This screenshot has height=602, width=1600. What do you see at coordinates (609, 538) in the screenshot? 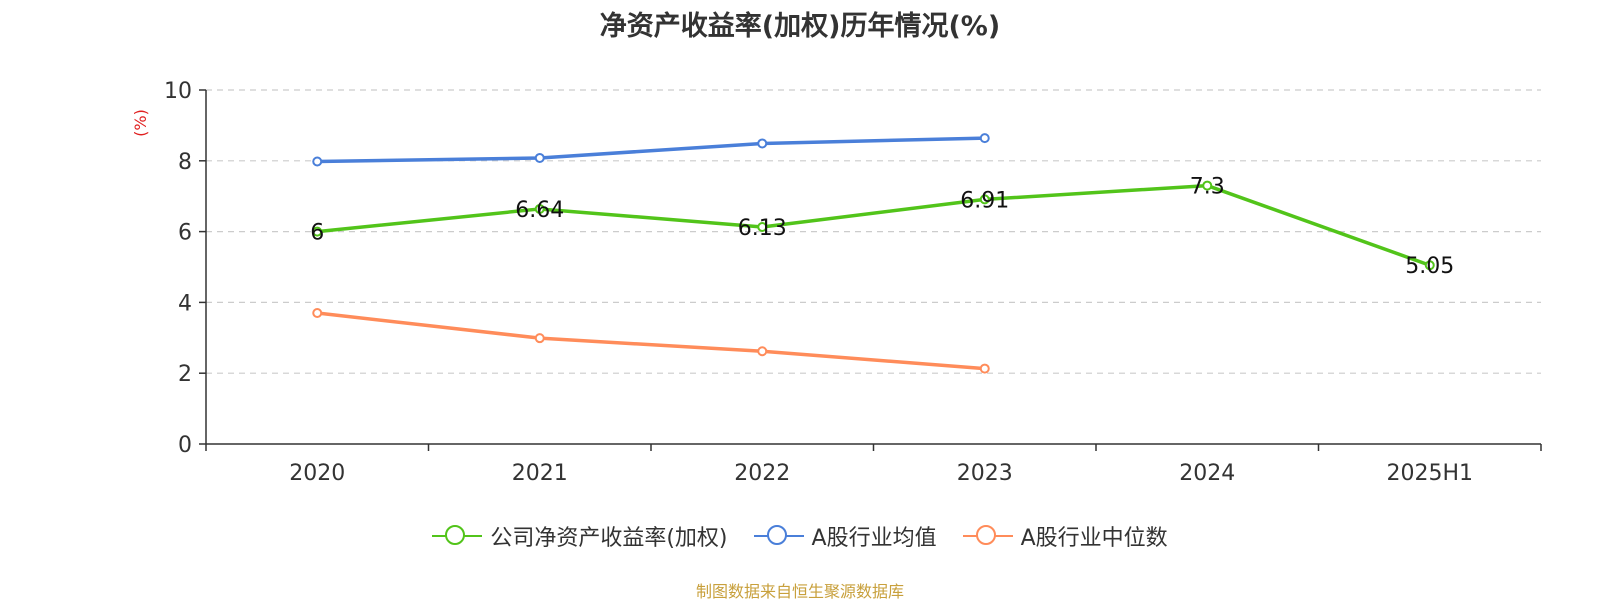
I see `legend-label-company: 公司净资产收益率(加权)` at bounding box center [609, 538].